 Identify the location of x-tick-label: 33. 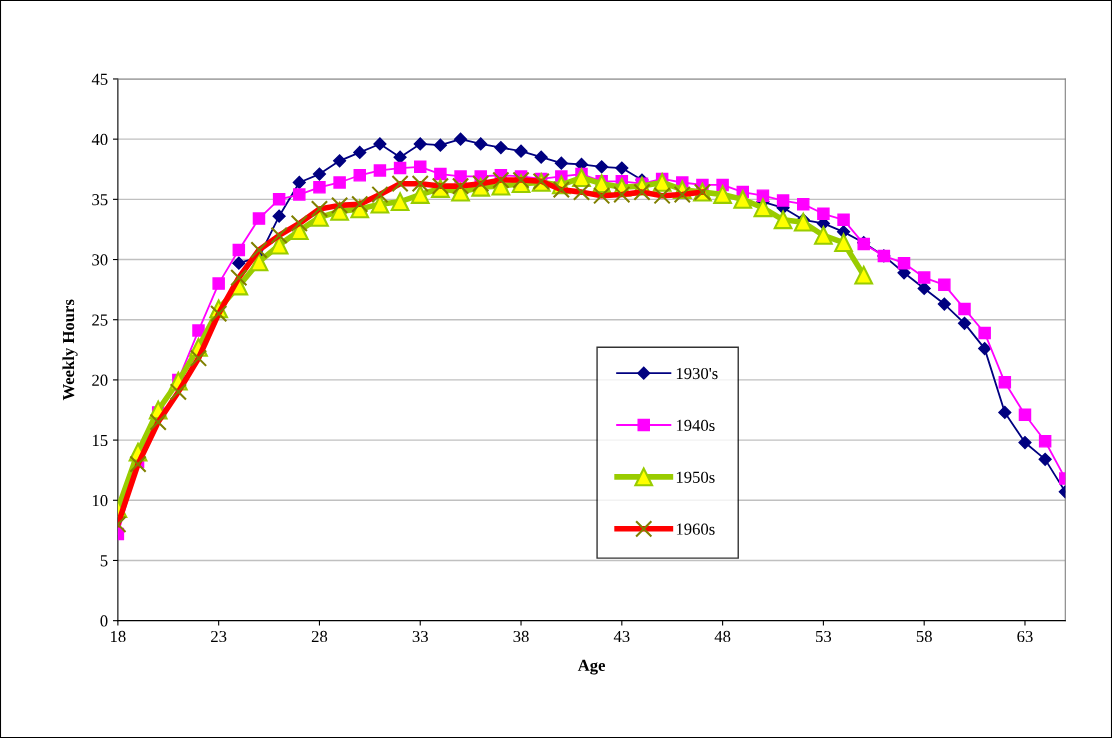
(420, 636).